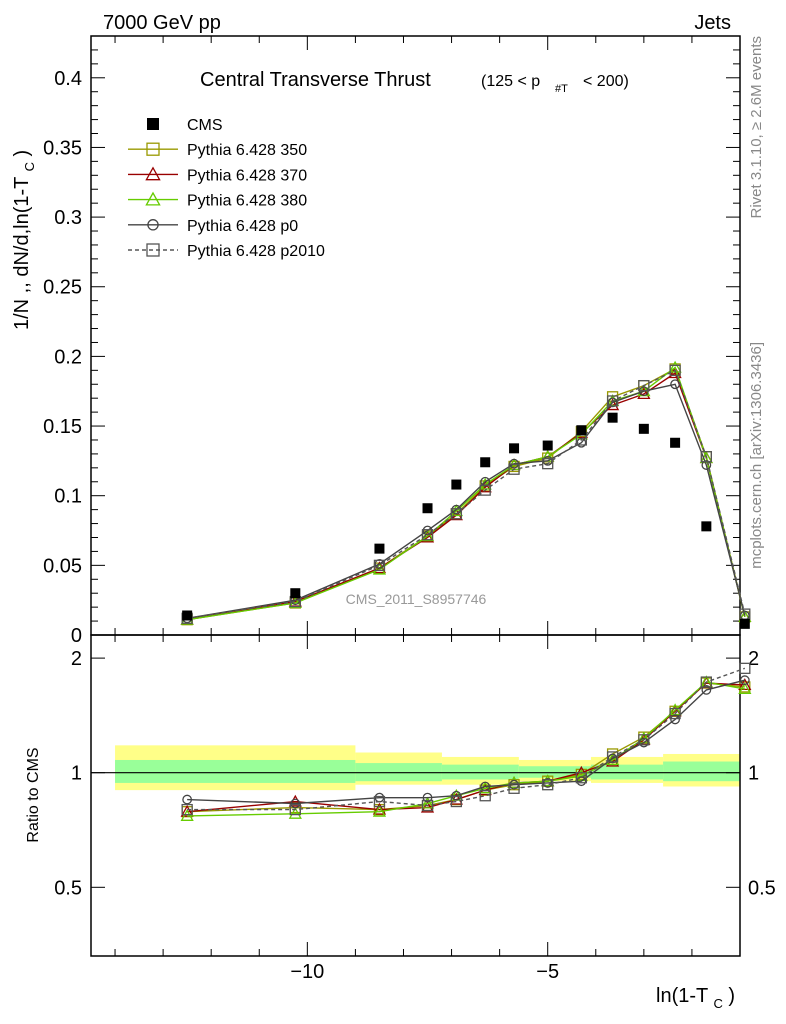 Image resolution: width=786 pixels, height=1024 pixels. I want to click on y-tick-label: 0.2, so click(68, 357).